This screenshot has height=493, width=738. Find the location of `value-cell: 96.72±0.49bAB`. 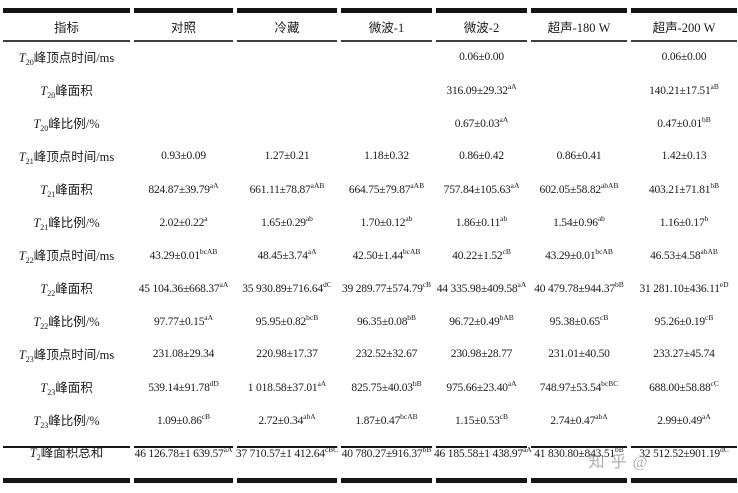

value-cell: 96.72±0.49bAB is located at coordinates (481, 320).